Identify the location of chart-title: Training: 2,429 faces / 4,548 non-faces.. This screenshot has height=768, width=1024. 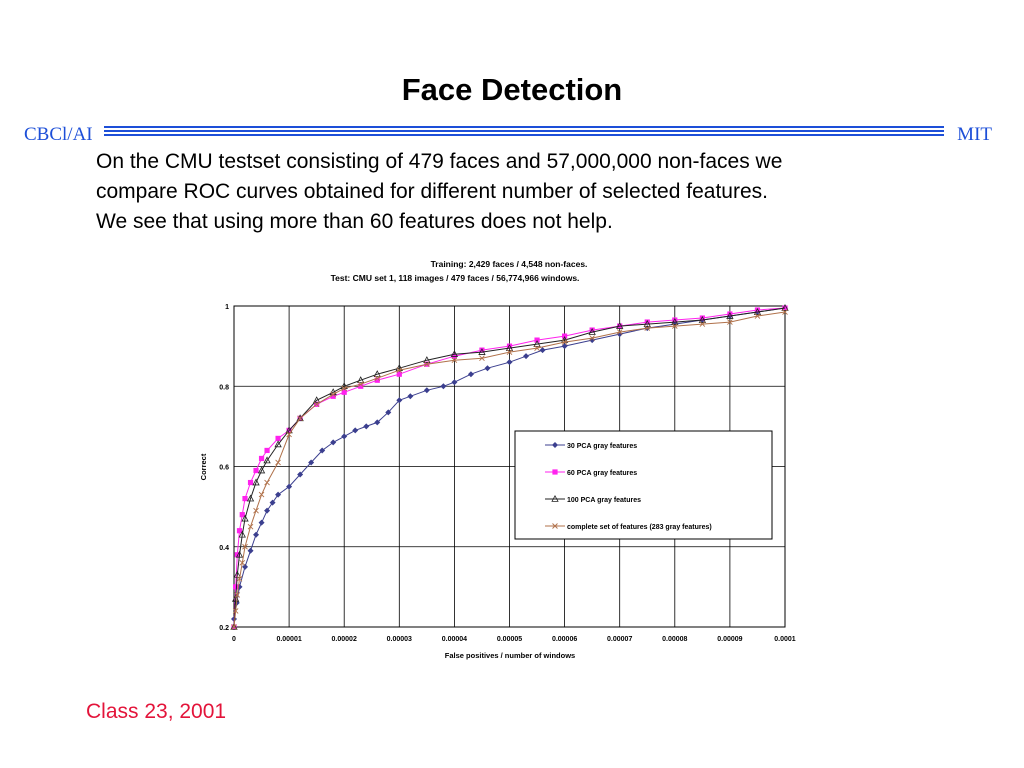
(509, 264).